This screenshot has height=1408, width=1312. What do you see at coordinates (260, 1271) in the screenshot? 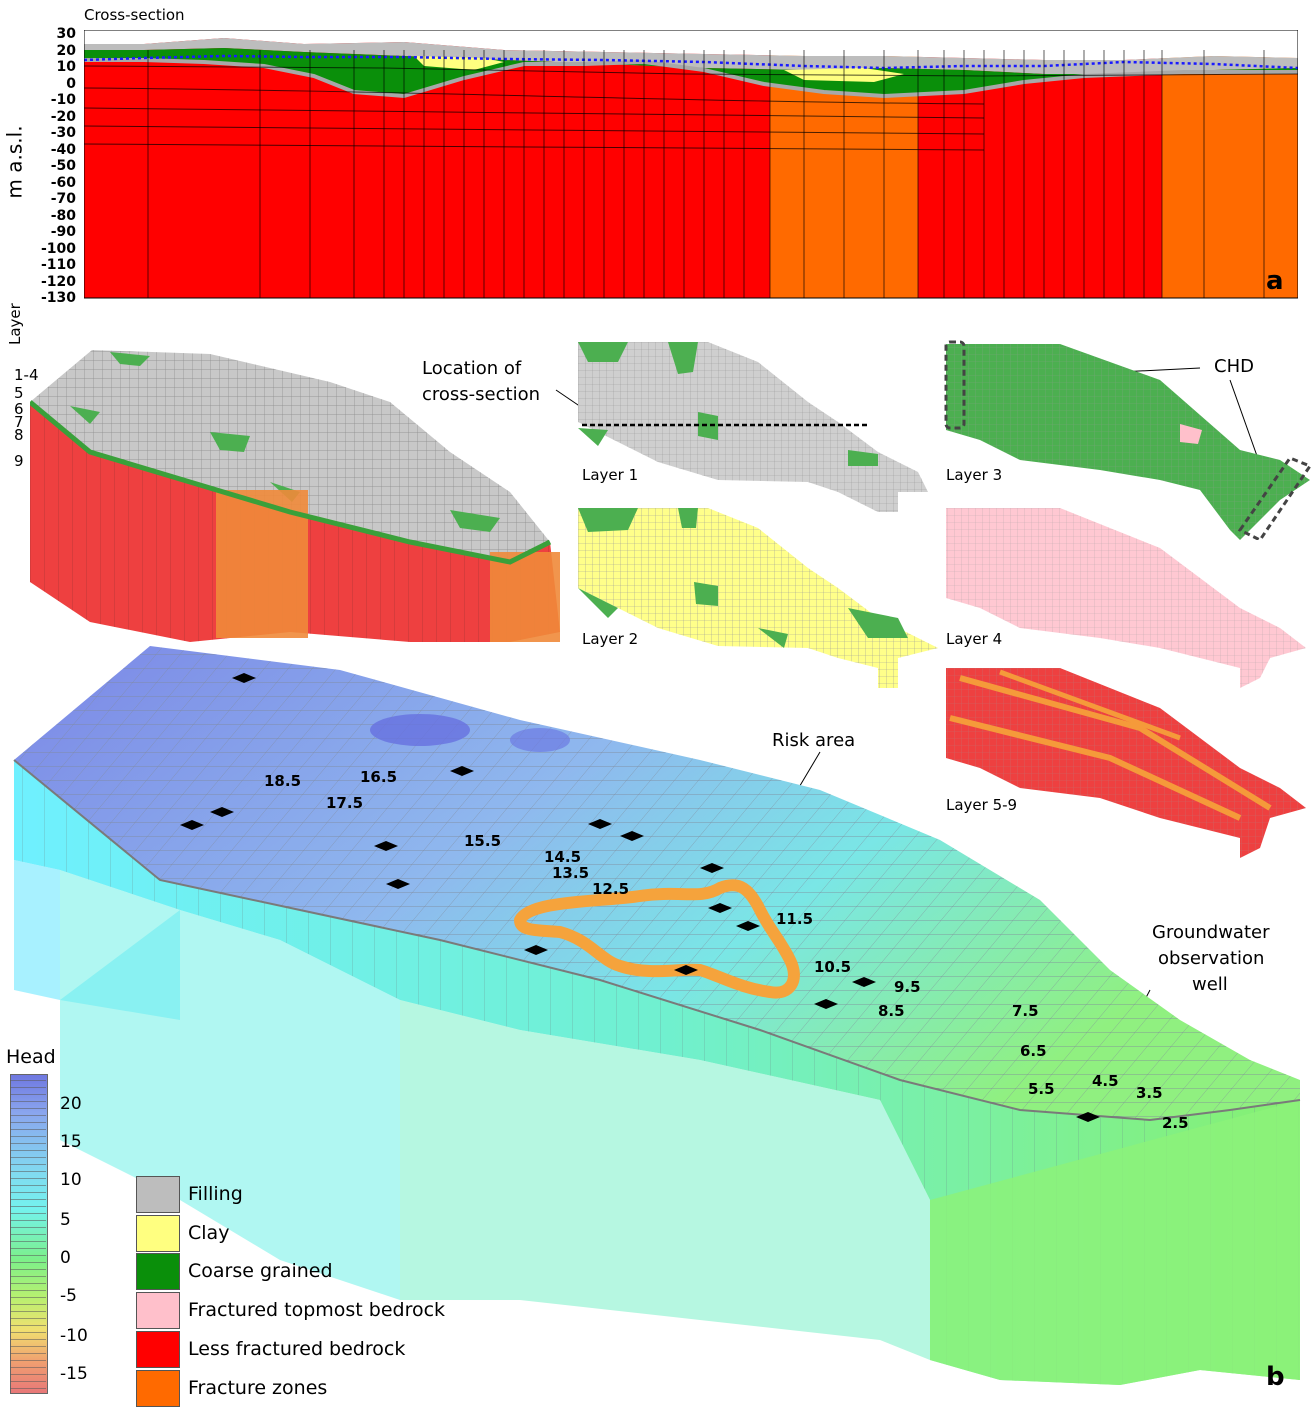
I see `legend-label: Coarse grained` at bounding box center [260, 1271].